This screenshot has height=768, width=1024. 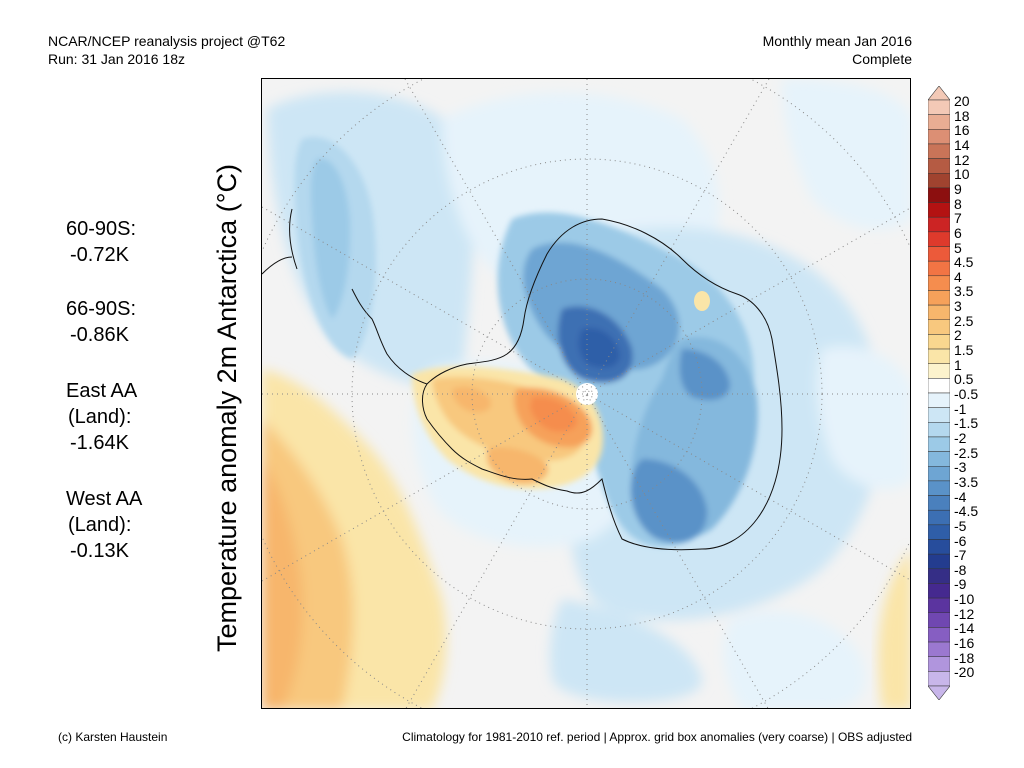 I want to click on stat-value: -0.13K, so click(x=99, y=551).